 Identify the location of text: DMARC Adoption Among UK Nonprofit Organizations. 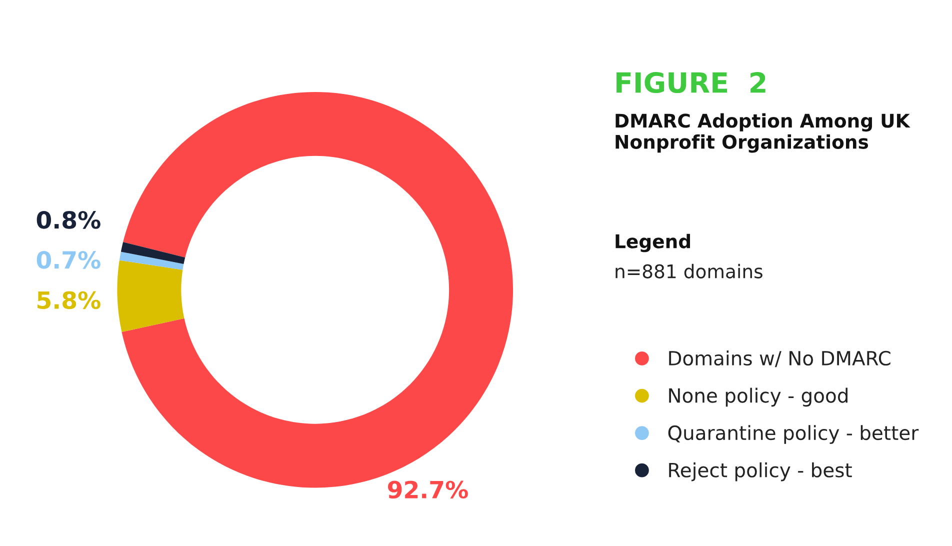
(763, 133).